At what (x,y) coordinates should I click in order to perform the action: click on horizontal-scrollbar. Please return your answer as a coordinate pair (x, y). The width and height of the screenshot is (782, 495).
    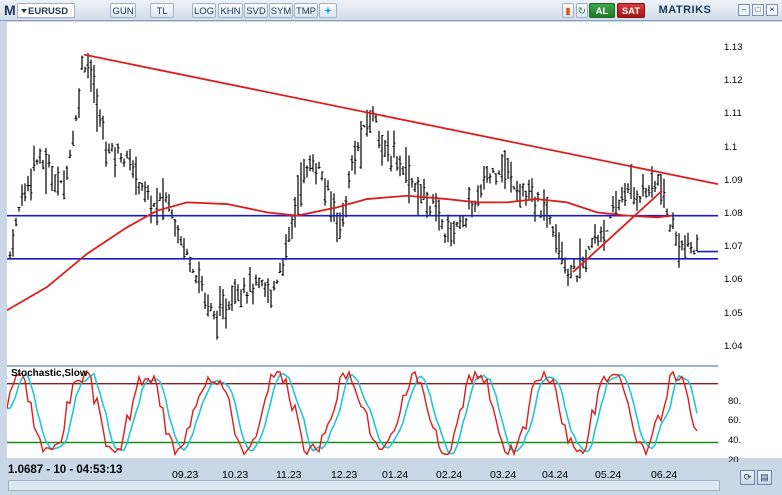
    Looking at the image, I should click on (364, 485).